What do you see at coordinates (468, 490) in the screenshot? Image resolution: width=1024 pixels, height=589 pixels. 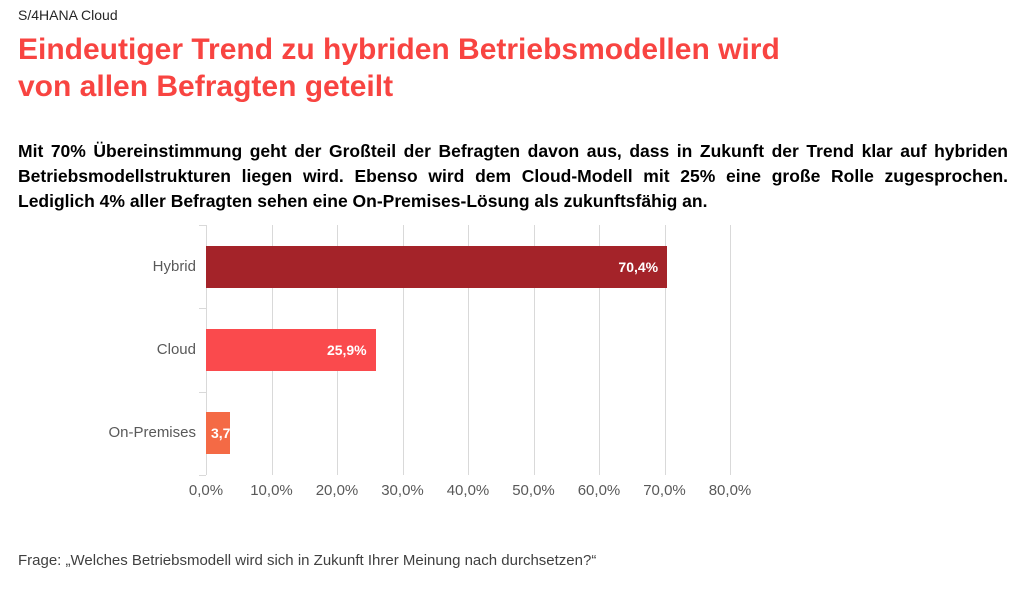 I see `x-axis-tick-label: 40,0%` at bounding box center [468, 490].